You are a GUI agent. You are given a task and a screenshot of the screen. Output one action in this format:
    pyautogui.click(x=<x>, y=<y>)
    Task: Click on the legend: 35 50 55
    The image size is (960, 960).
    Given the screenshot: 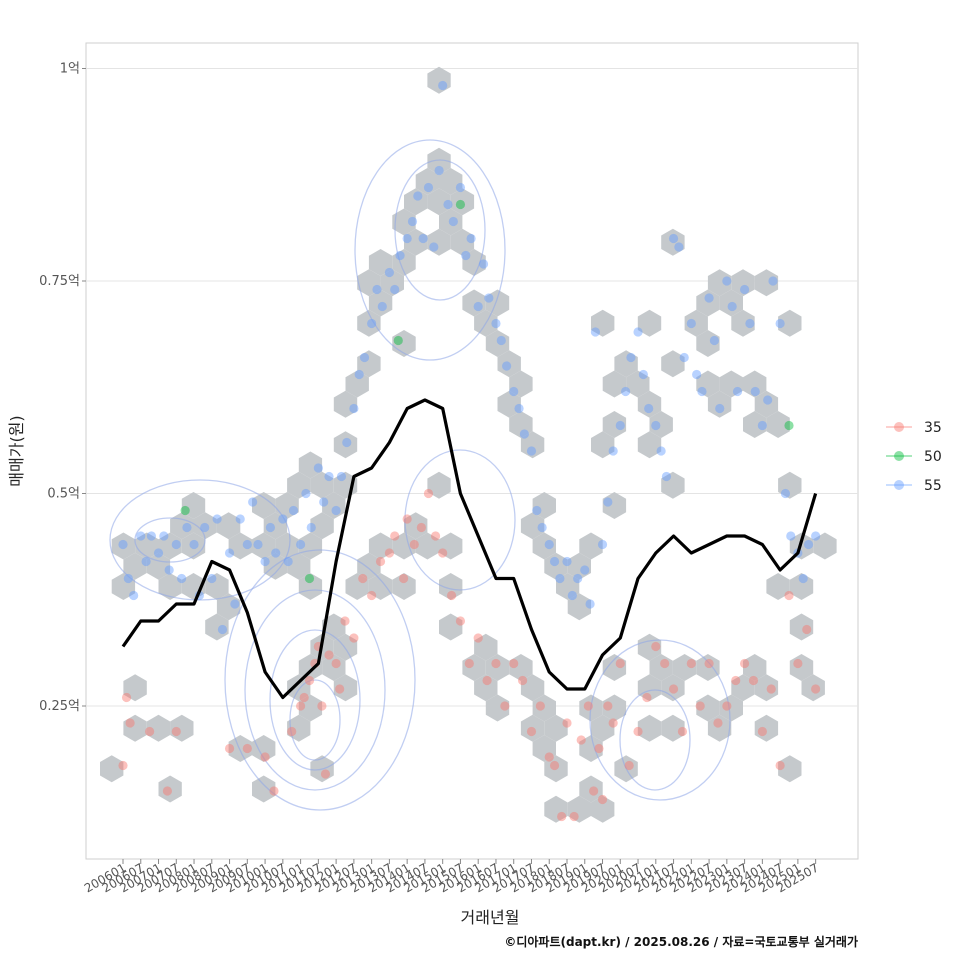 What is the action you would take?
    pyautogui.click(x=914, y=457)
    